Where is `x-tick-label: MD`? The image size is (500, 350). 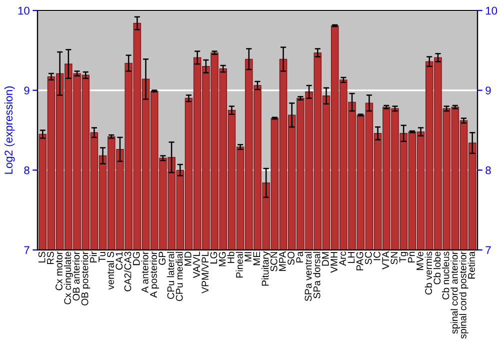
x-tick-label: MD is located at coordinates (188, 259).